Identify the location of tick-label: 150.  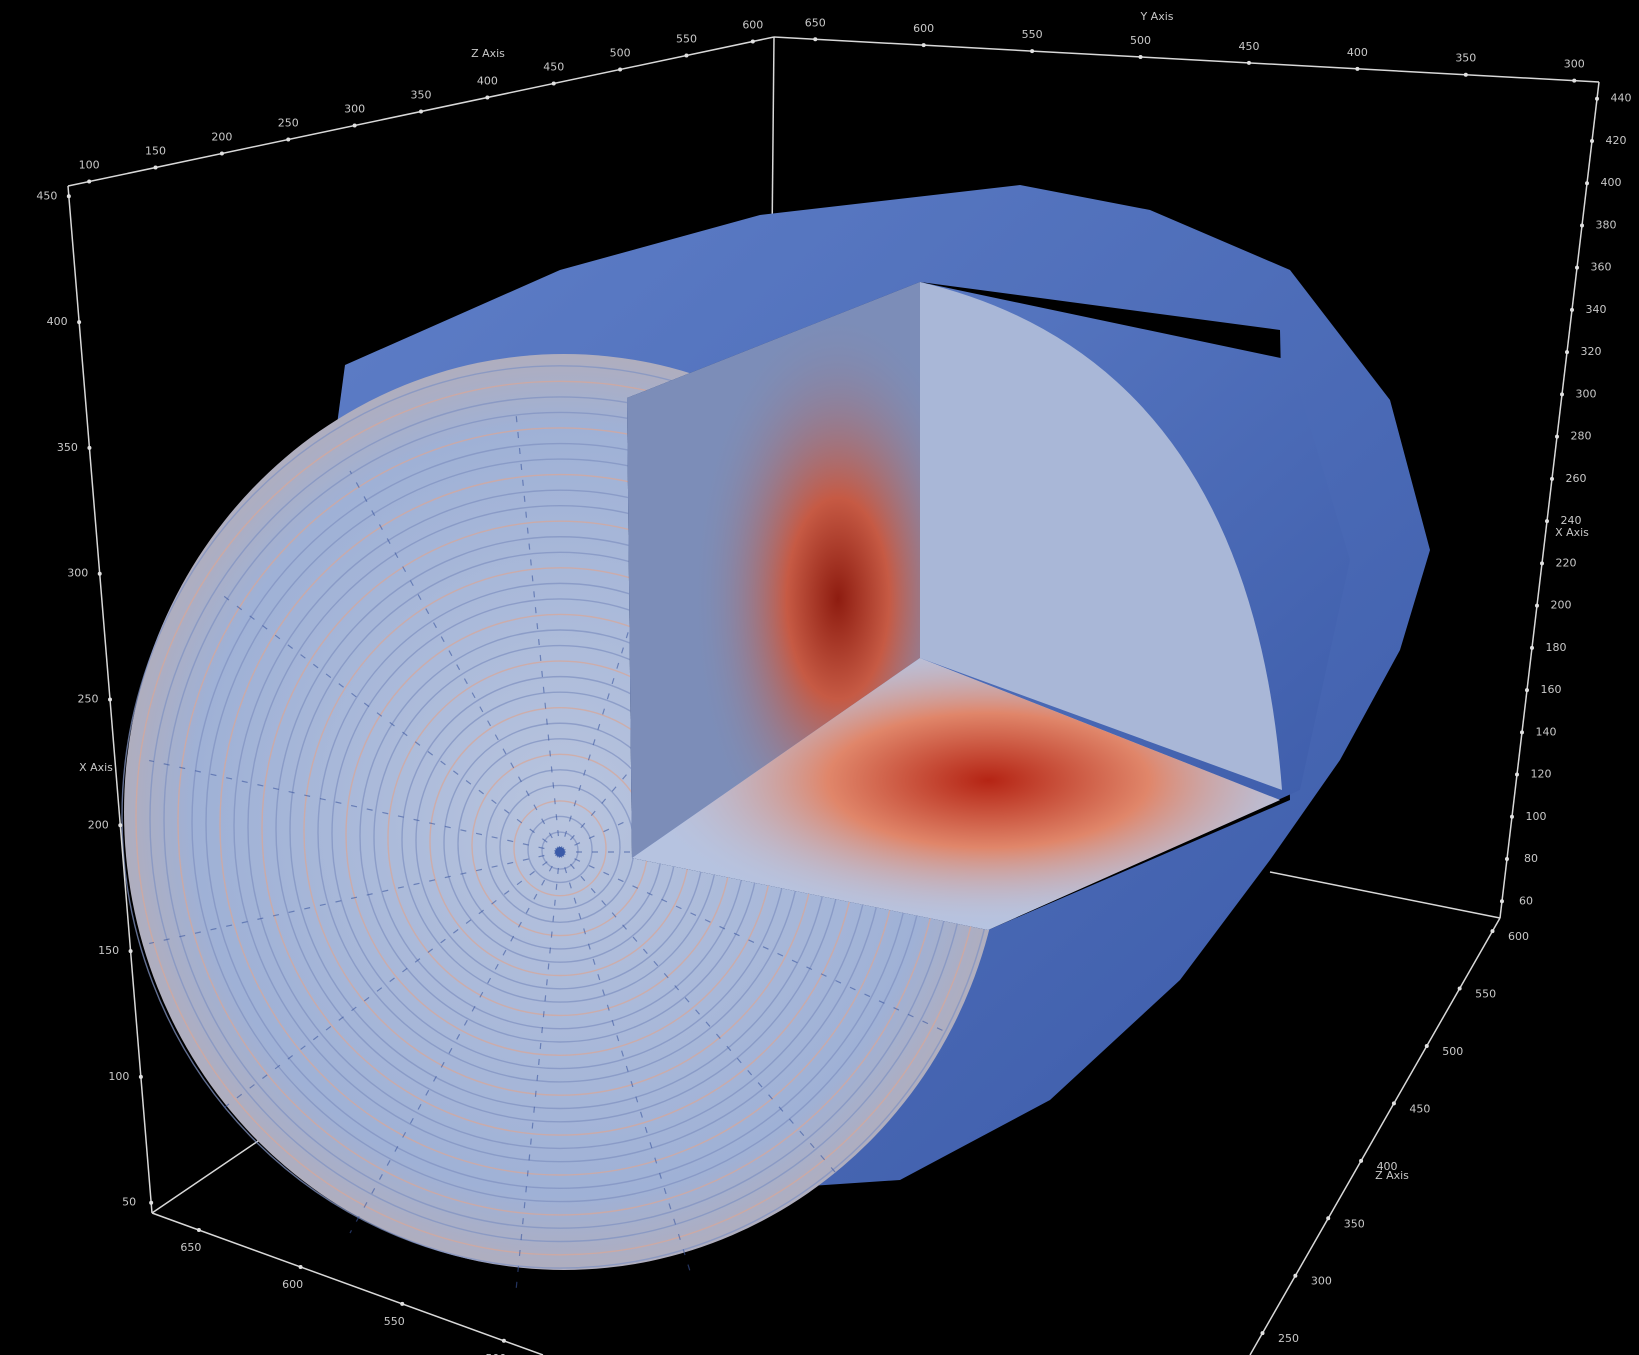
(155, 151).